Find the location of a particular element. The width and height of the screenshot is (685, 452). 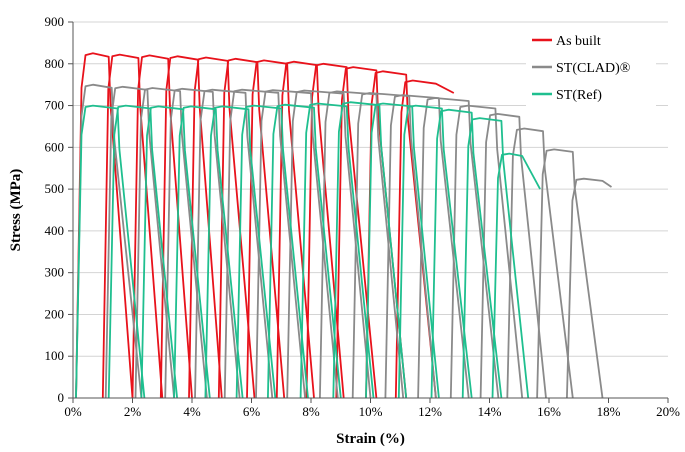

x-axis-title: Strain (%) is located at coordinates (370, 439).